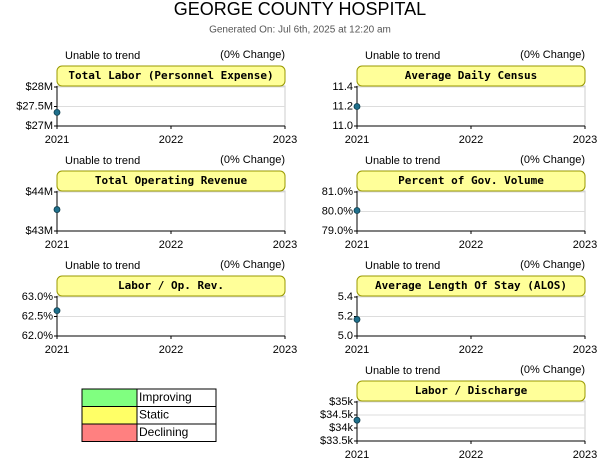 The width and height of the screenshot is (600, 465). Describe the element at coordinates (39, 126) in the screenshot. I see `y-tick-label: $27M` at that location.